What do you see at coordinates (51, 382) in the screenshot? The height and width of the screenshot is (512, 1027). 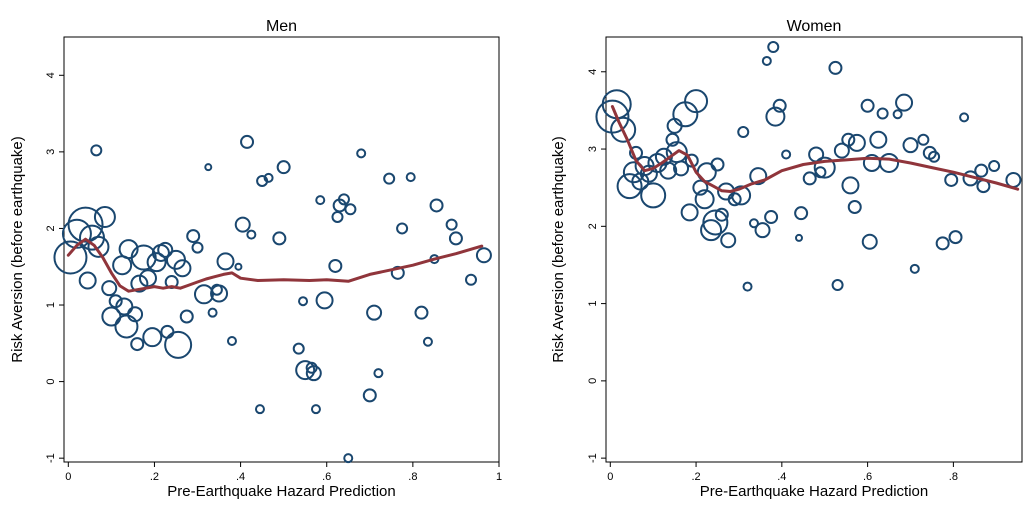 I see `y-tick-label: 0` at bounding box center [51, 382].